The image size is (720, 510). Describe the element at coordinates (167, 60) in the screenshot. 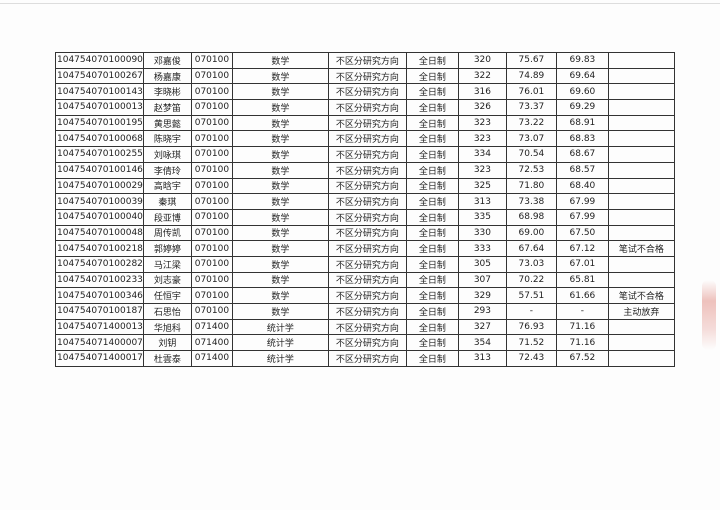

I see `name-cell: 邓嘉俊` at that location.